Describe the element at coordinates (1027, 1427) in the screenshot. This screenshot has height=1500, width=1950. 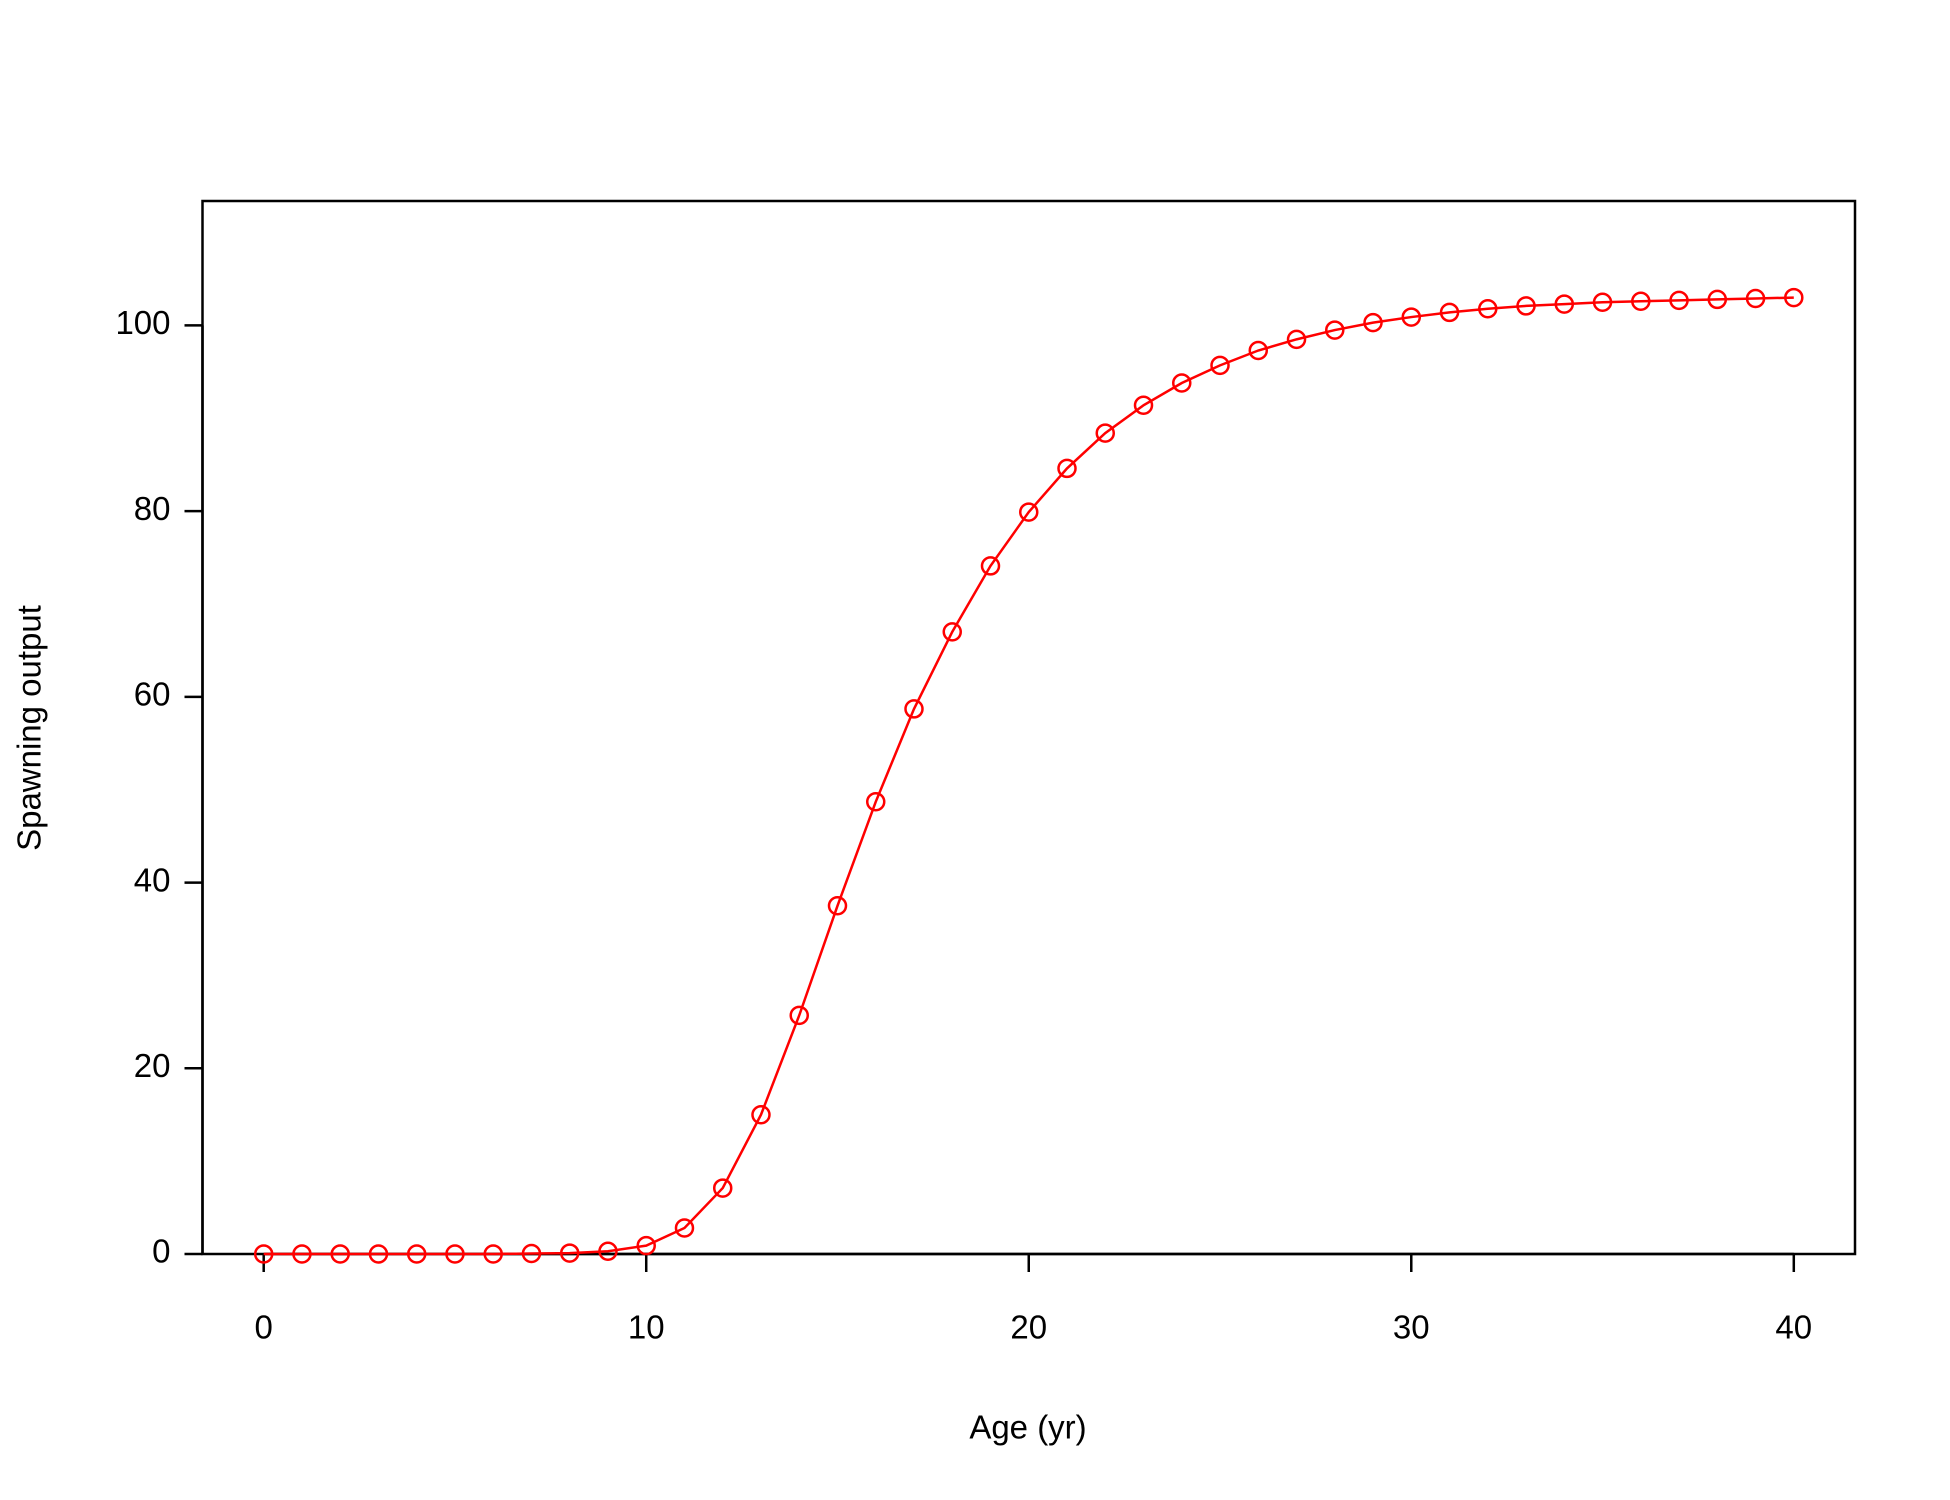
I see `x-axis-title: Age (yr)` at that location.